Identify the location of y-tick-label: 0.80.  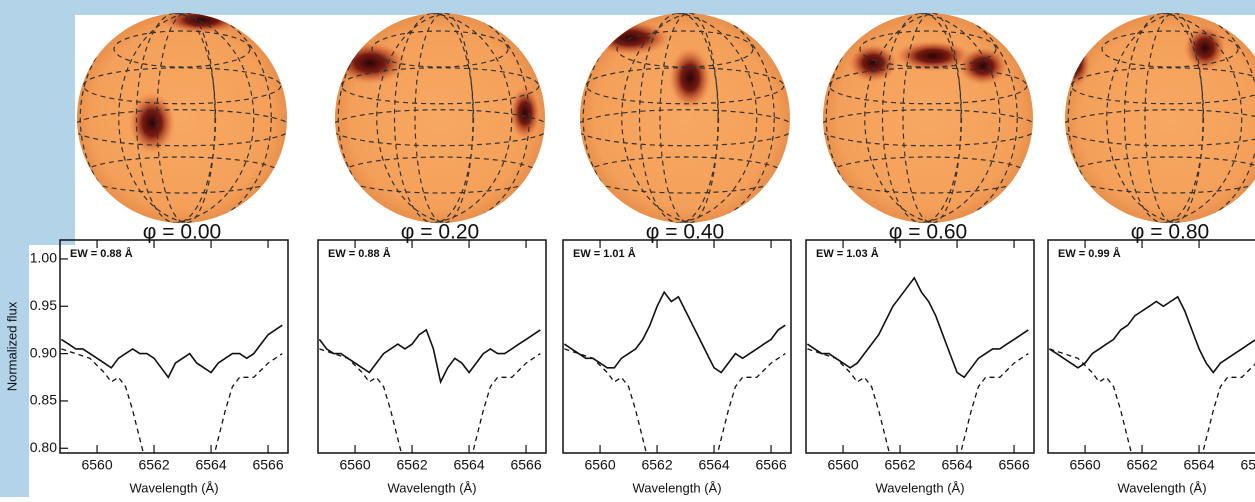
(43, 447).